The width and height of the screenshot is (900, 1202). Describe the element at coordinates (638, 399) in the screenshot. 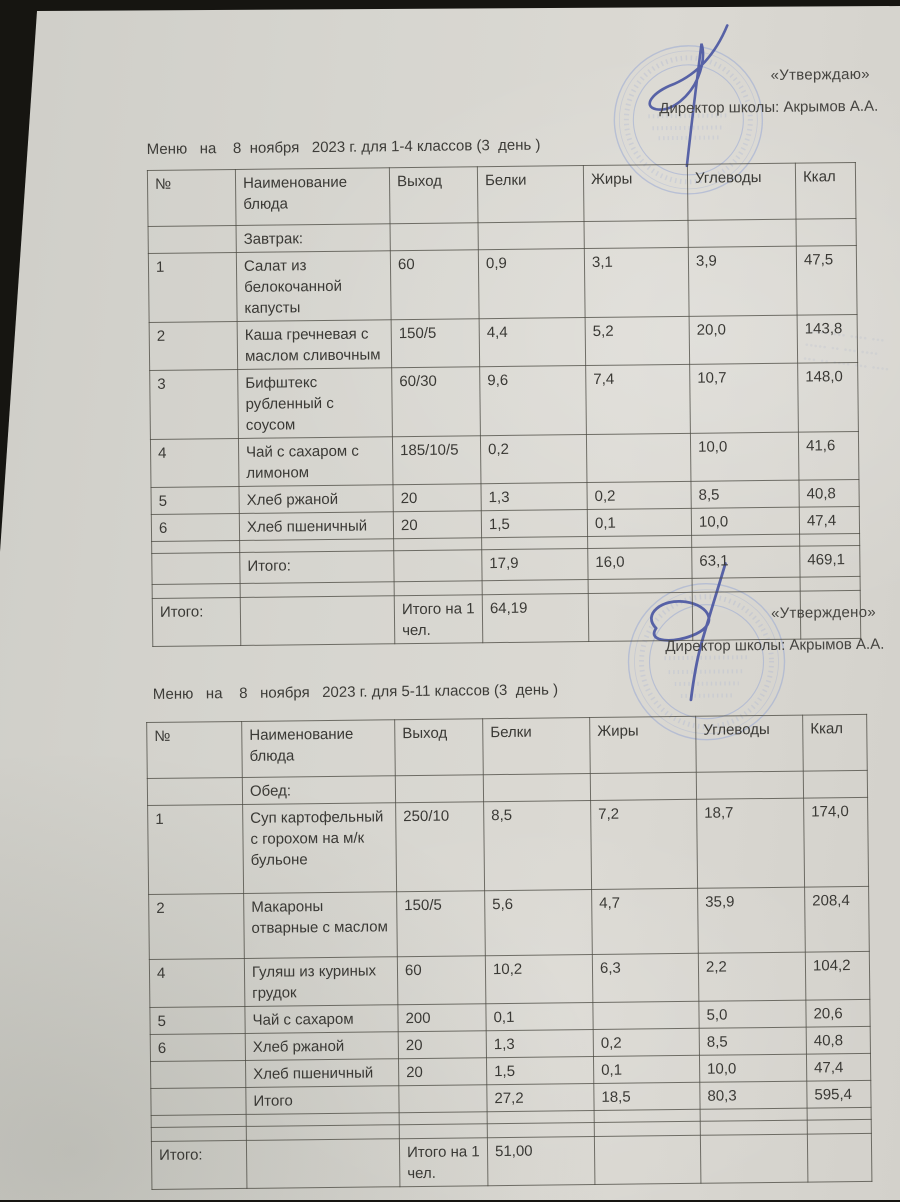

I see `cell: 7,4` at that location.